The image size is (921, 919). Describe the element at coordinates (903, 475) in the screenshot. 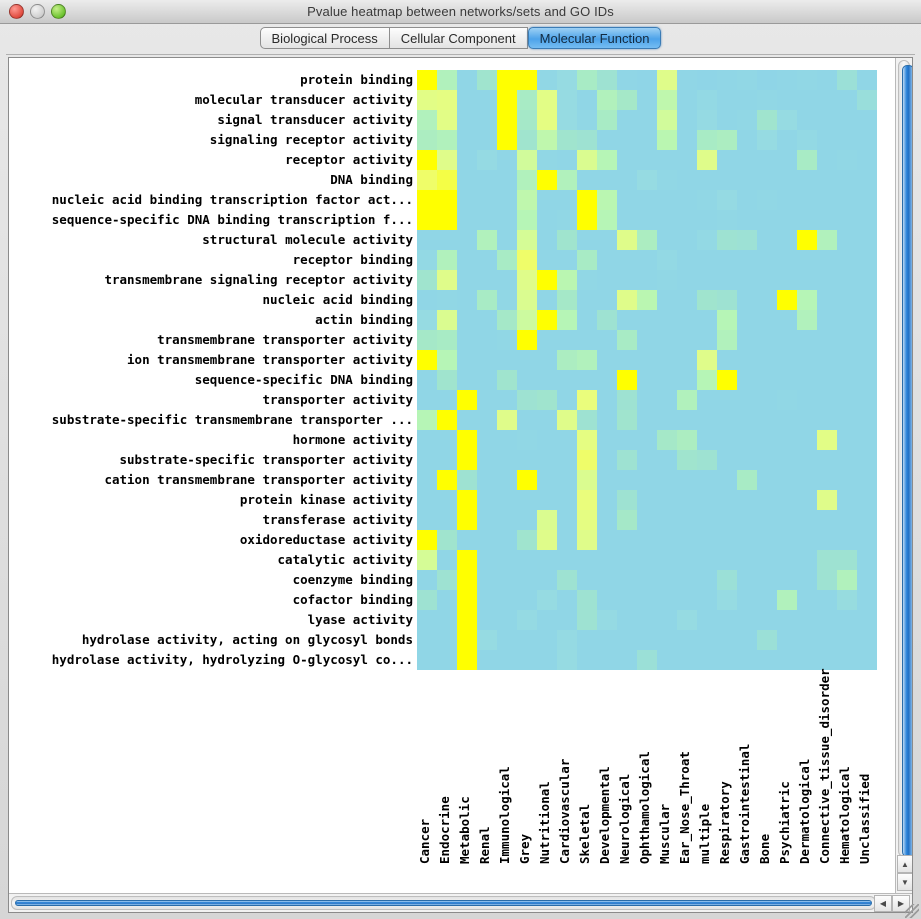

I see `vertical-scrollbar: ▲ ▼` at that location.